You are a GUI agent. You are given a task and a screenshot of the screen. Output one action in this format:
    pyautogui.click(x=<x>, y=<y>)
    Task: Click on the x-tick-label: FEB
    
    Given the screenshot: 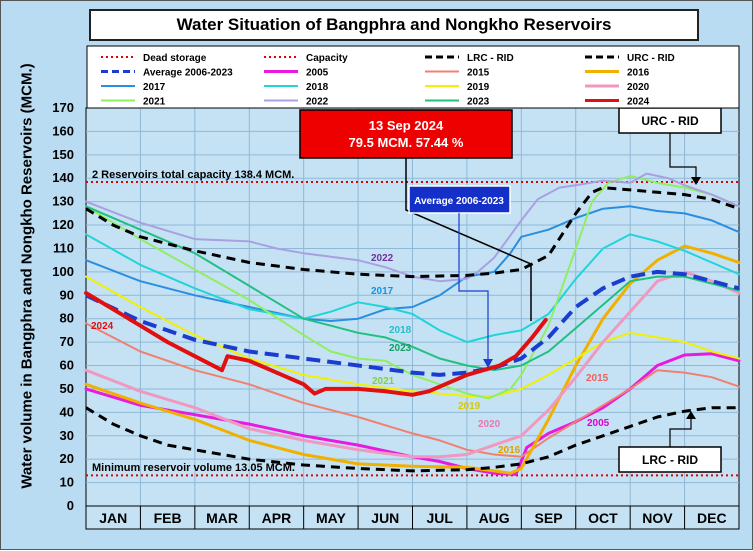 What is the action you would take?
    pyautogui.click(x=168, y=518)
    